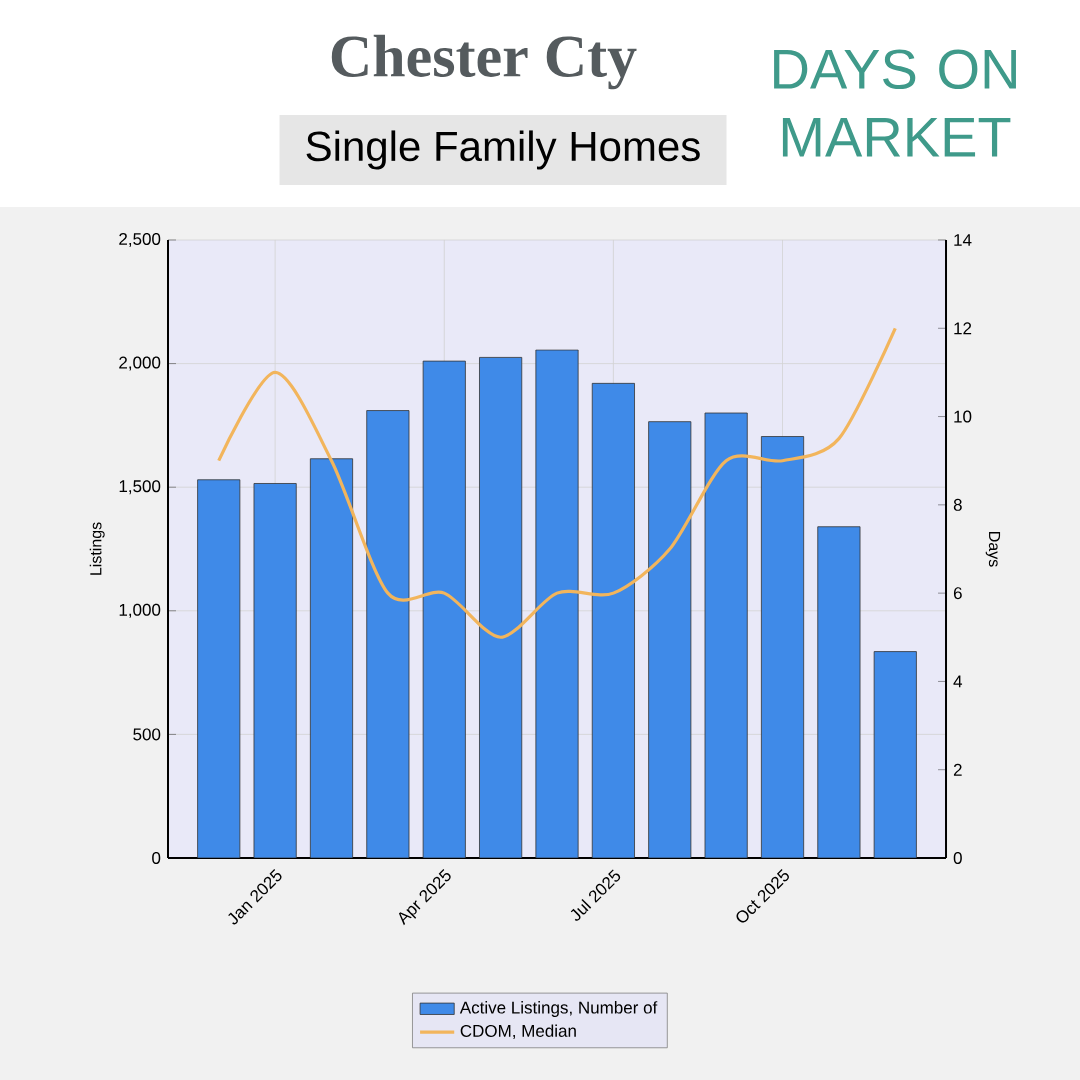 The width and height of the screenshot is (1080, 1080). What do you see at coordinates (140, 239) in the screenshot?
I see `y-tick-label: 2,500` at bounding box center [140, 239].